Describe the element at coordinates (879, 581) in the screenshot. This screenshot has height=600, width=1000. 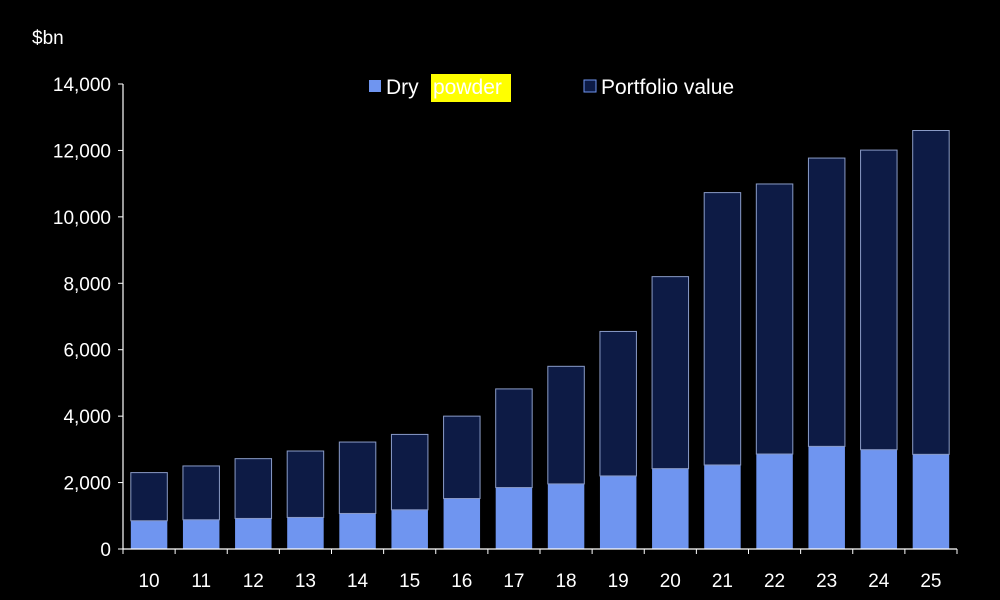
I see `x-tick-label: 24` at that location.